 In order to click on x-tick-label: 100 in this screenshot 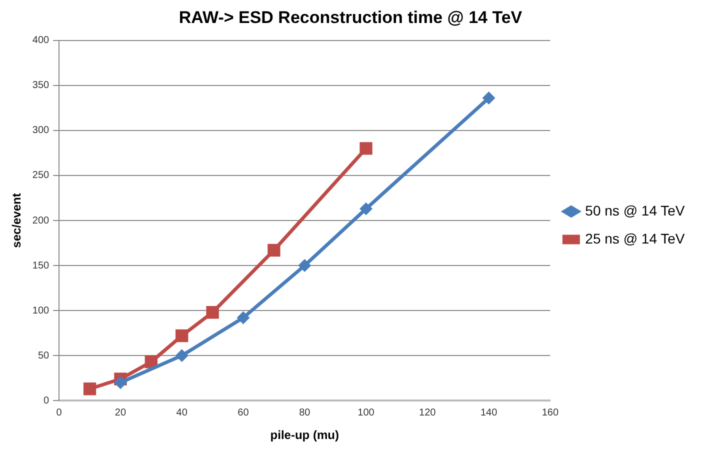, I will do `click(366, 412)`.